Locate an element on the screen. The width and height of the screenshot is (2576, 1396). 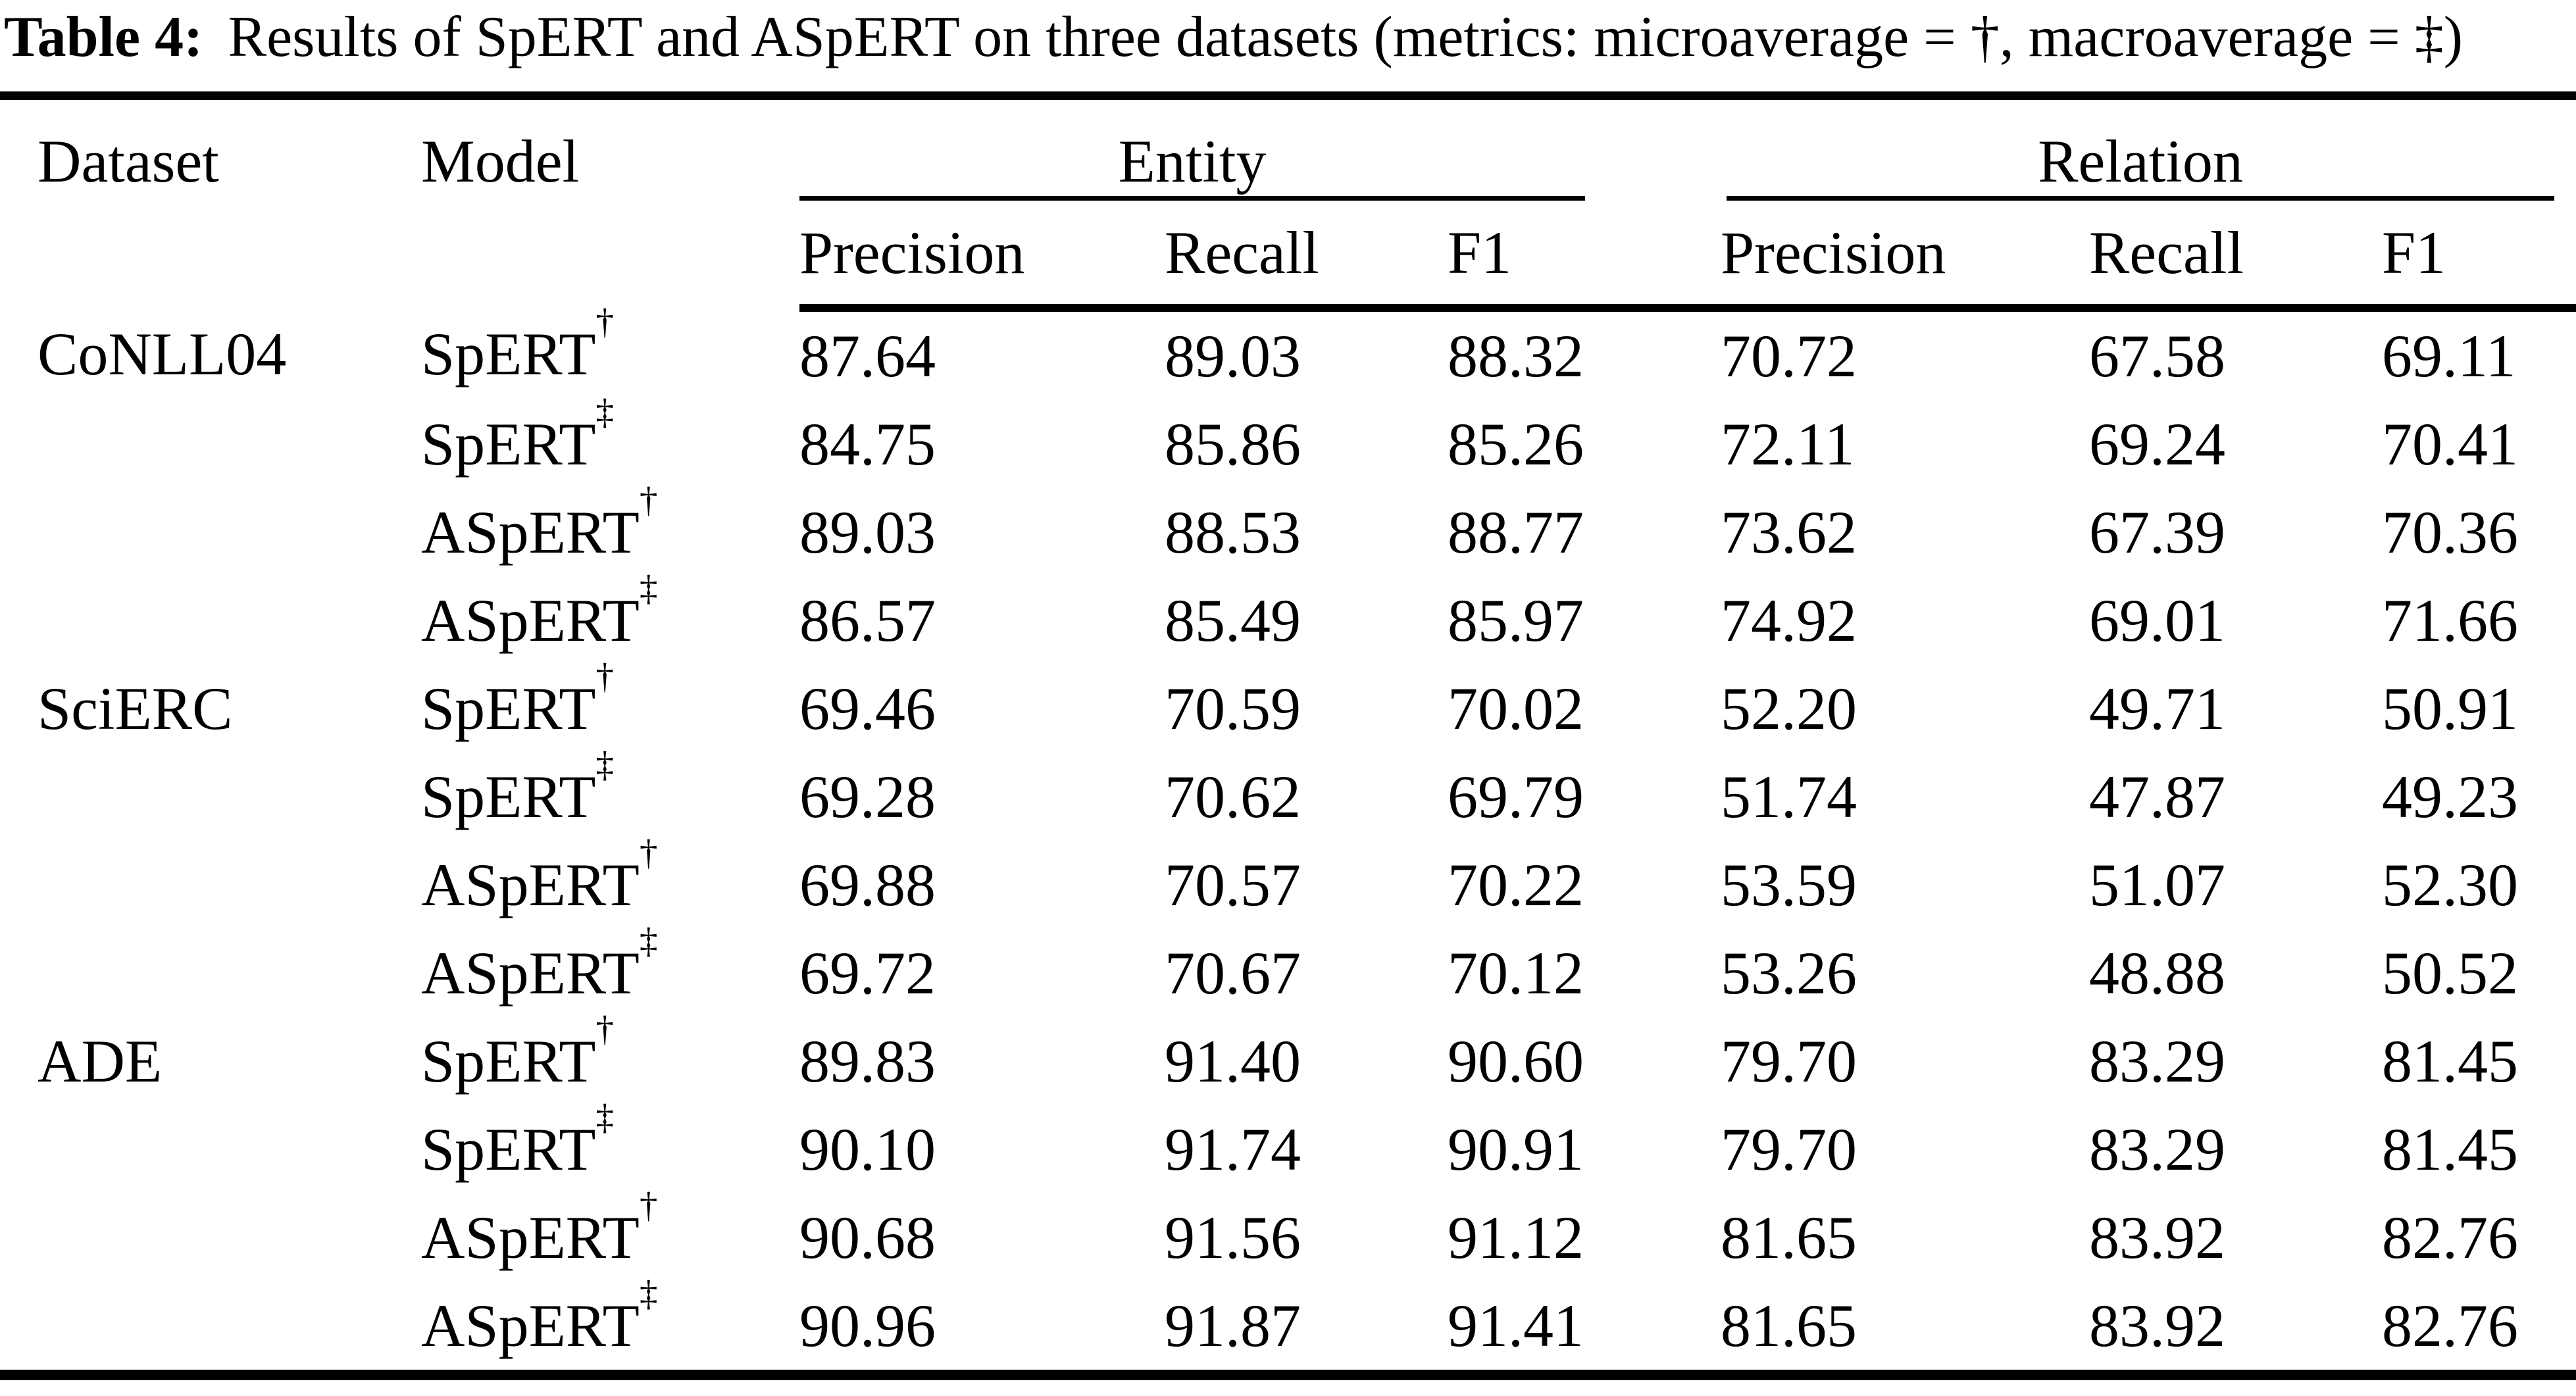
value-cell: 71.66 is located at coordinates (2450, 620).